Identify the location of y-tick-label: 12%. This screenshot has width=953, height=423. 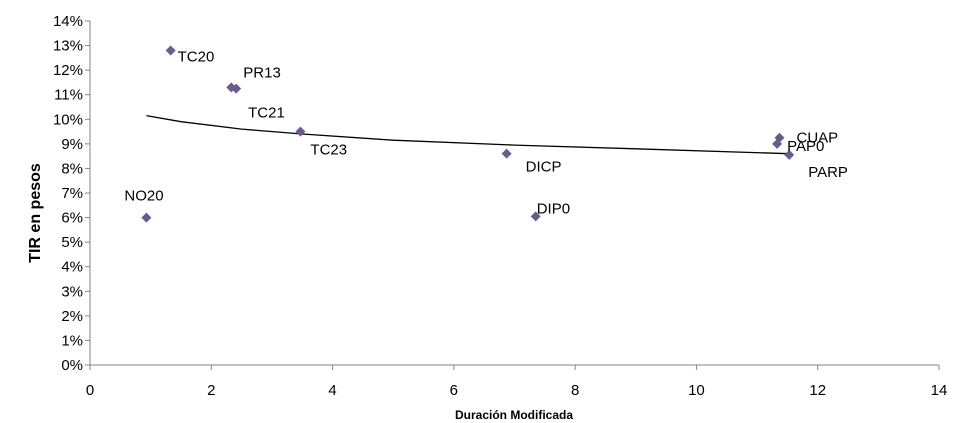
(68, 70).